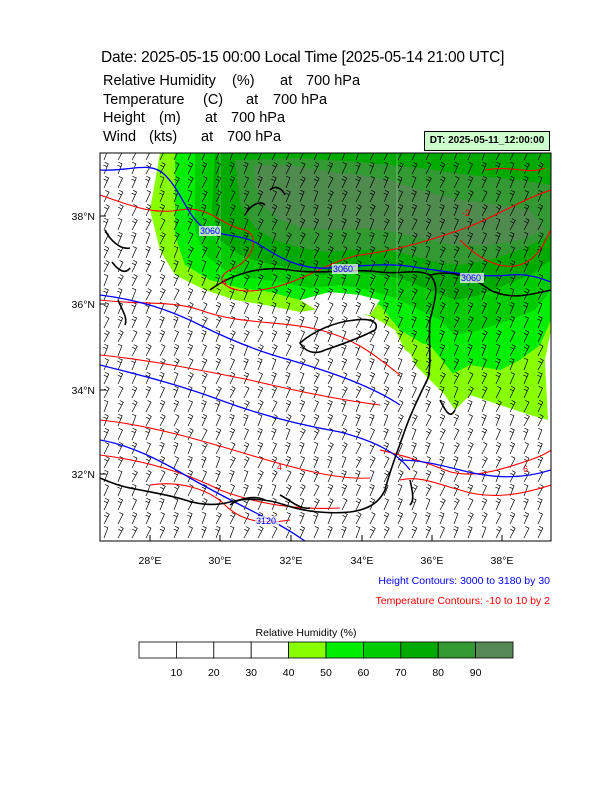 Image resolution: width=612 pixels, height=792 pixels. I want to click on height-contours-legend: Height Contours: 3000 to 3180 by 30, so click(464, 581).